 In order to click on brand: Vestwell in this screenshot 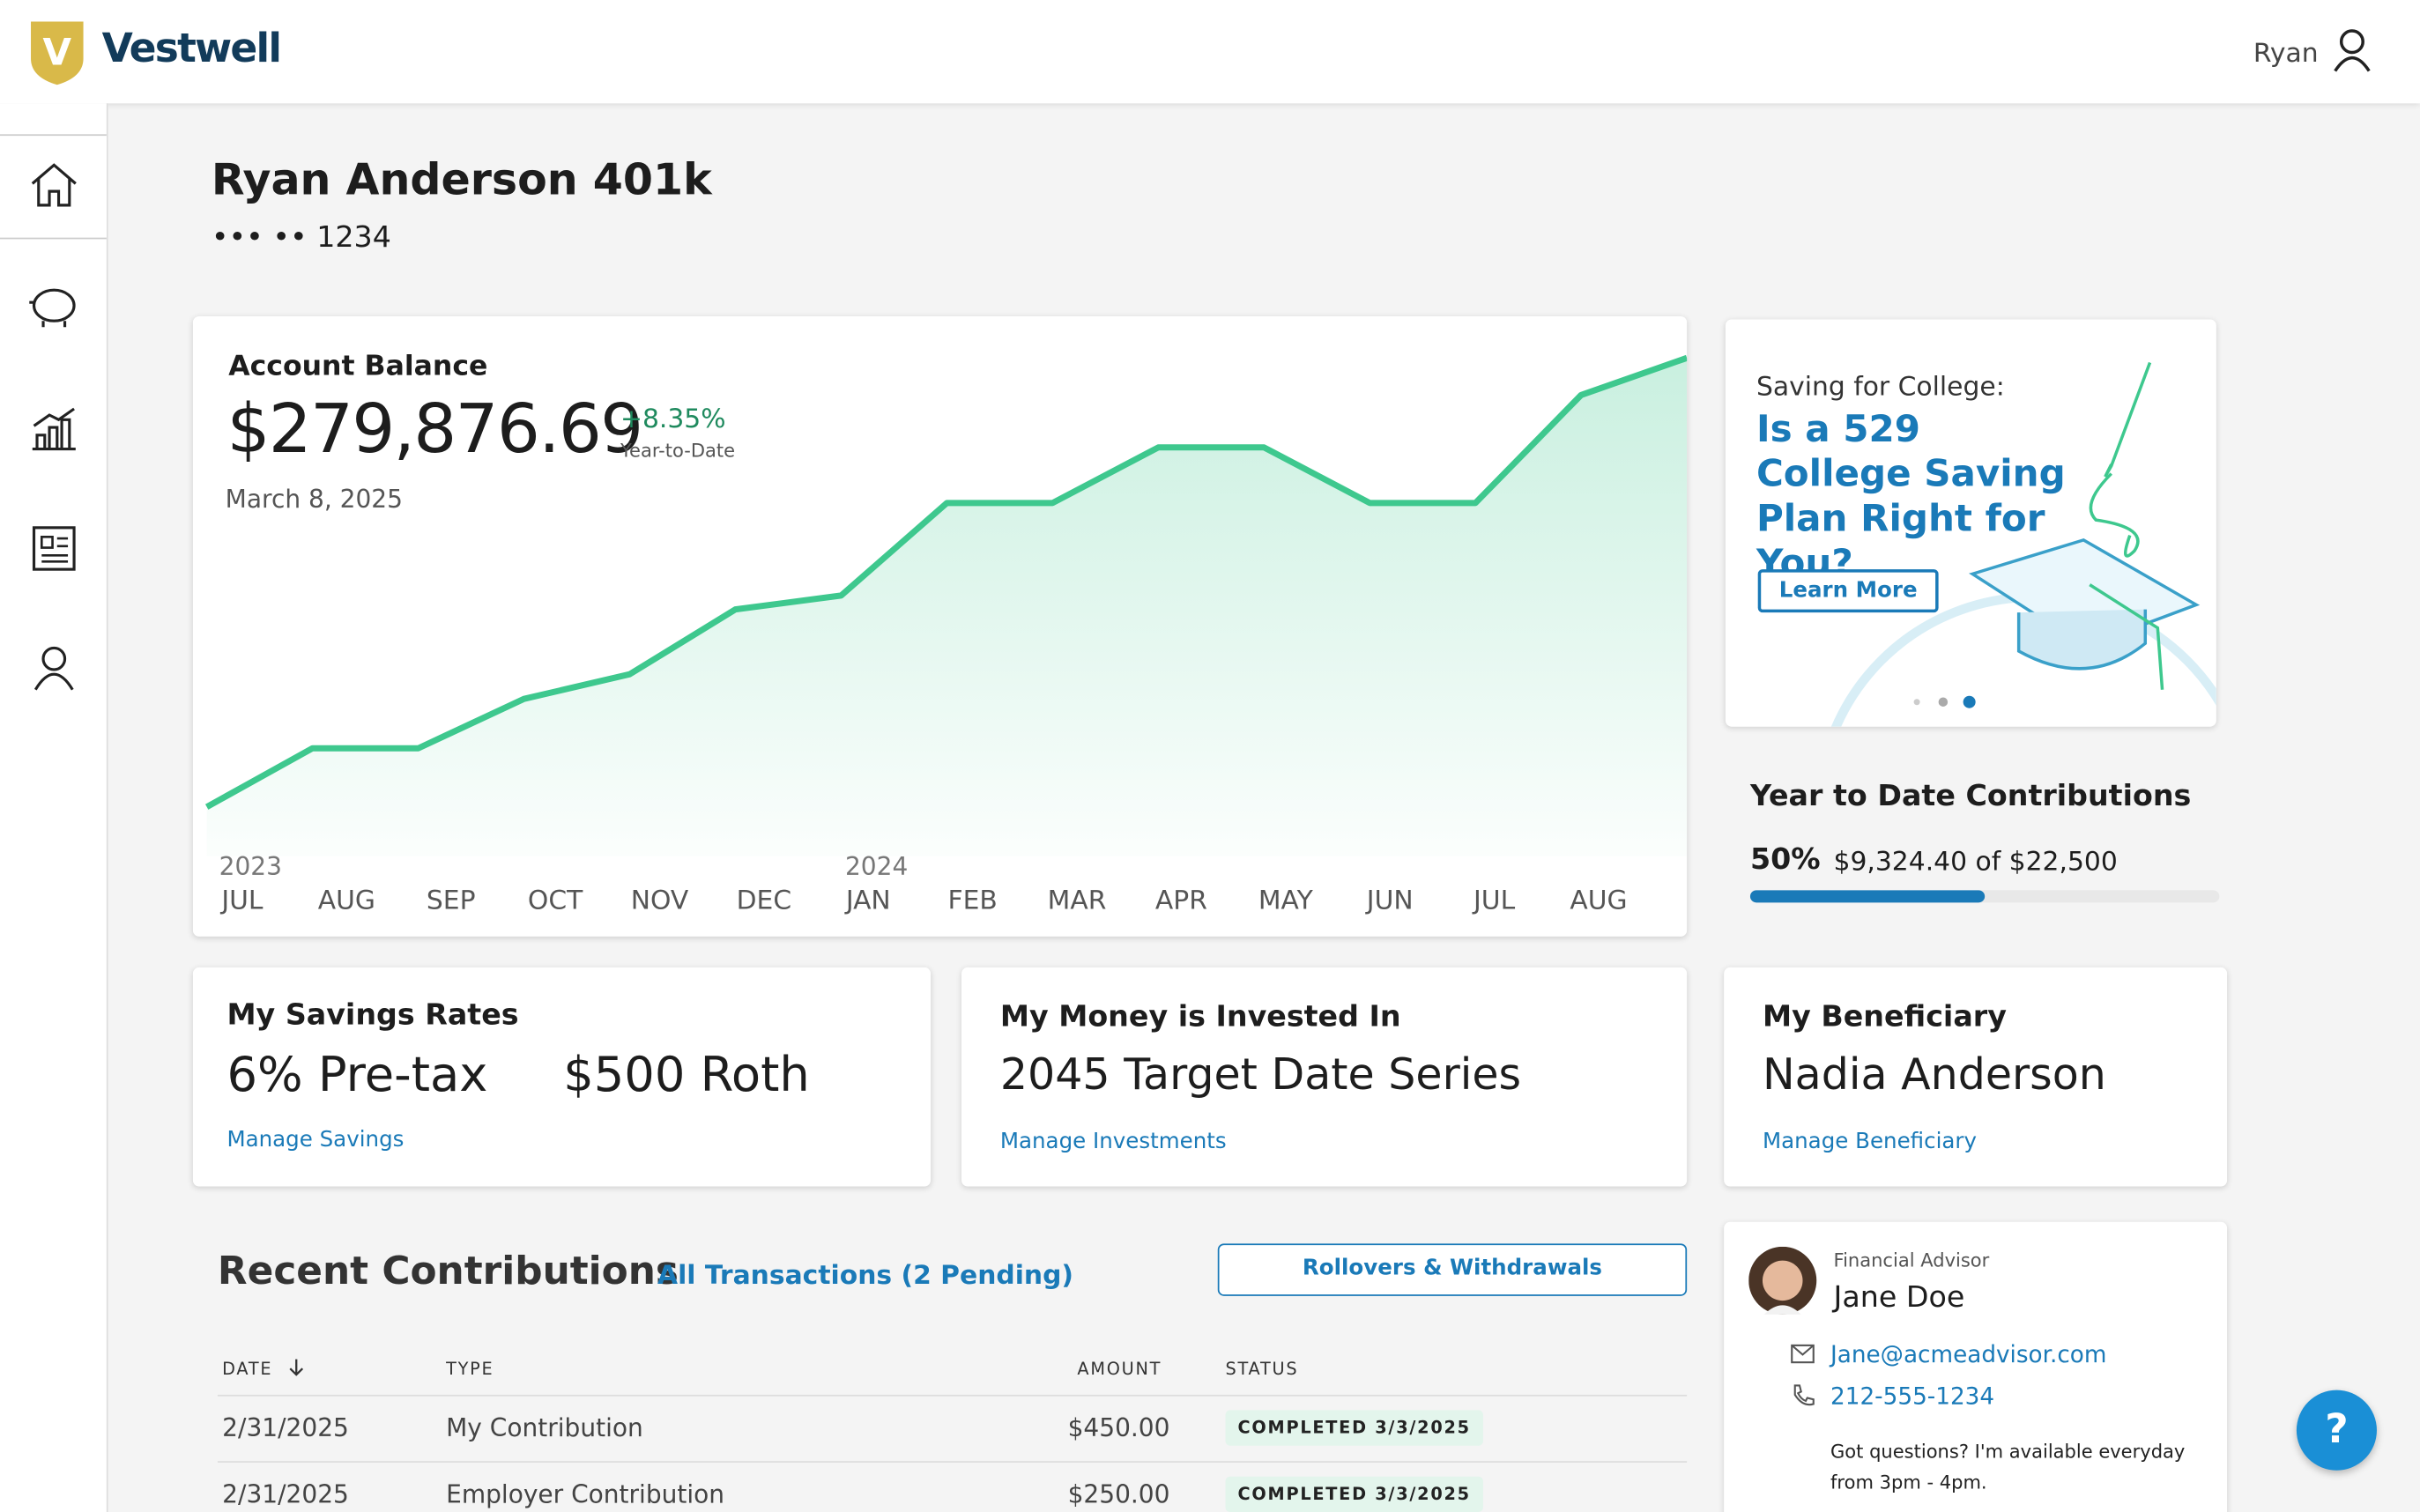, I will do `click(191, 49)`.